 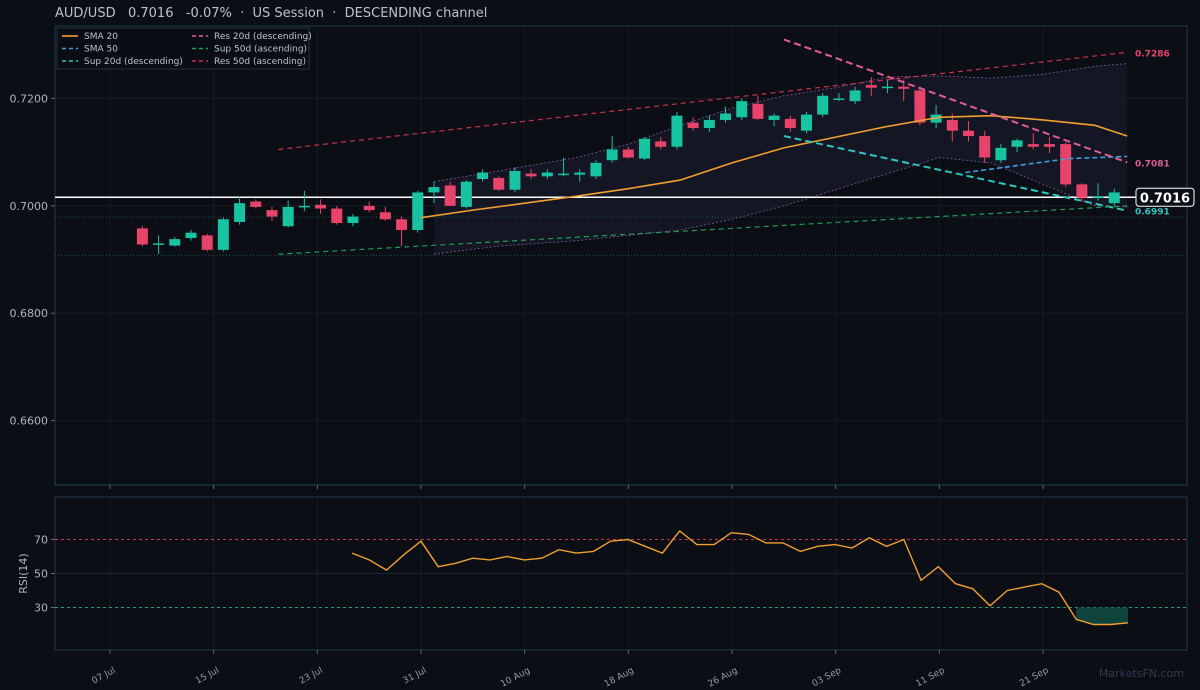 I want to click on x-tick-label: 15 Jul, so click(x=207, y=676).